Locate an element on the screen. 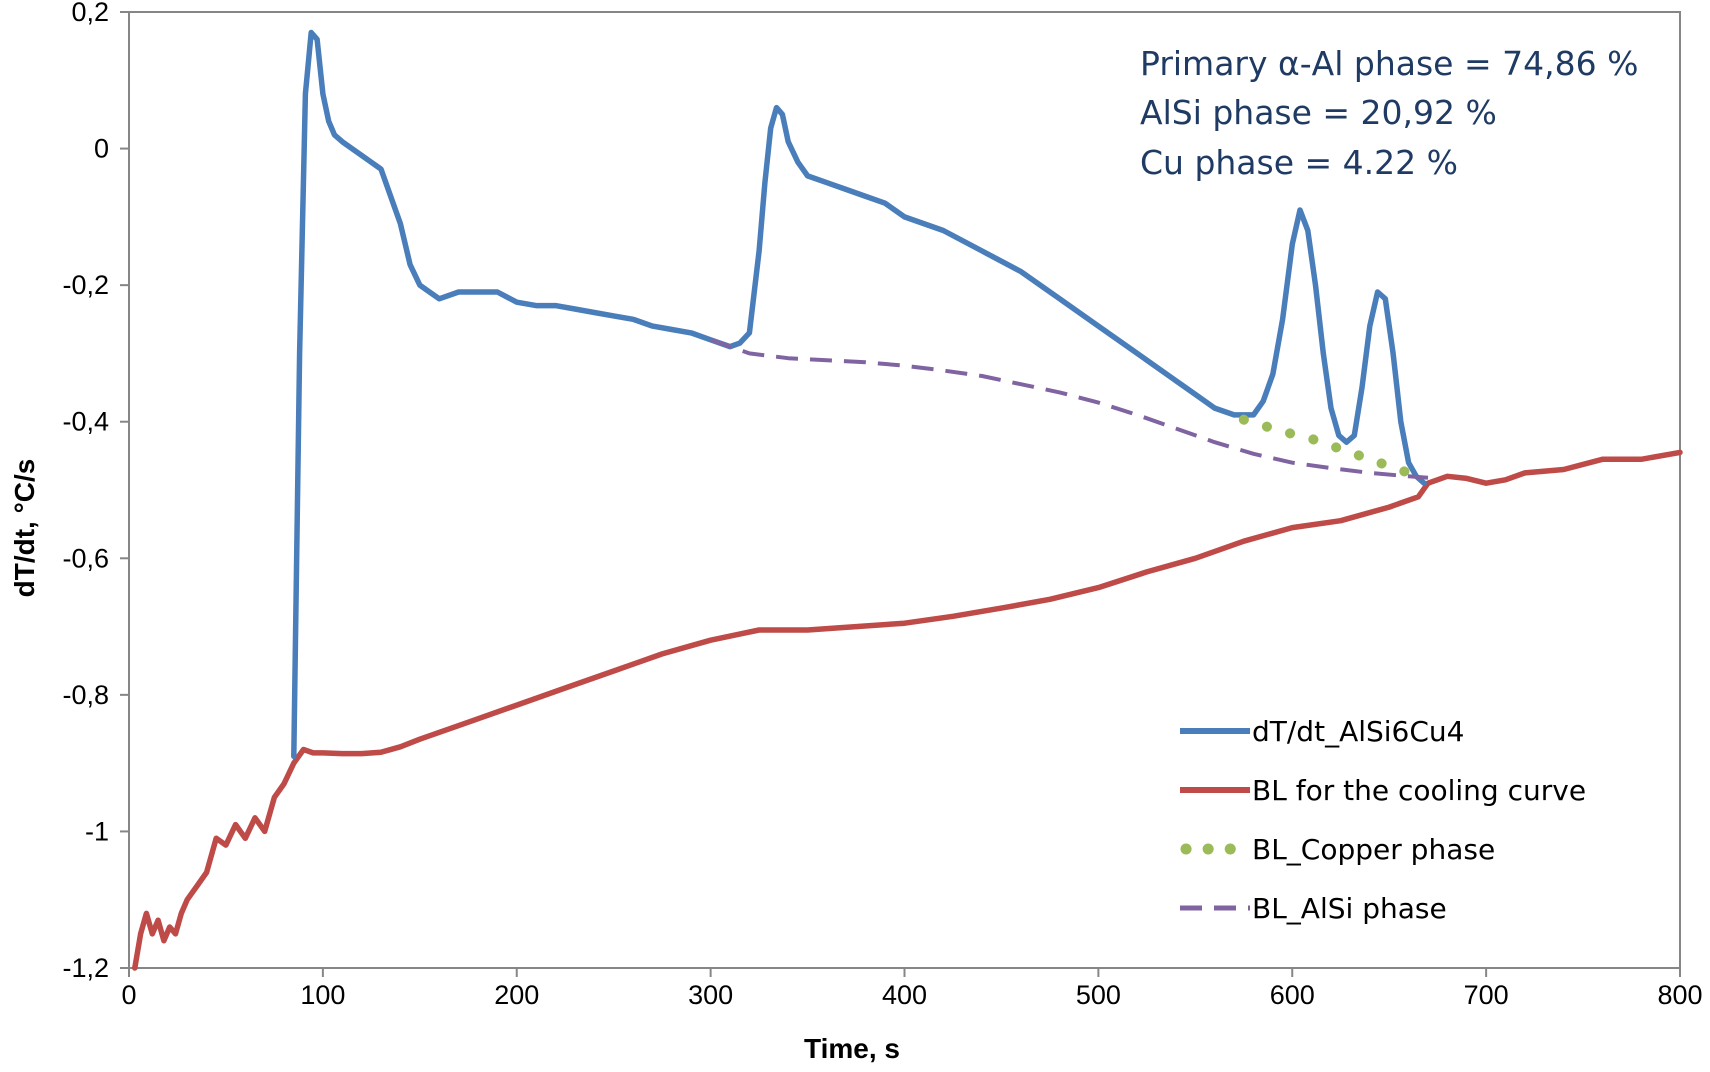  annotation-alsi-phase: AlSi phase = 20,92 % is located at coordinates (1318, 112).